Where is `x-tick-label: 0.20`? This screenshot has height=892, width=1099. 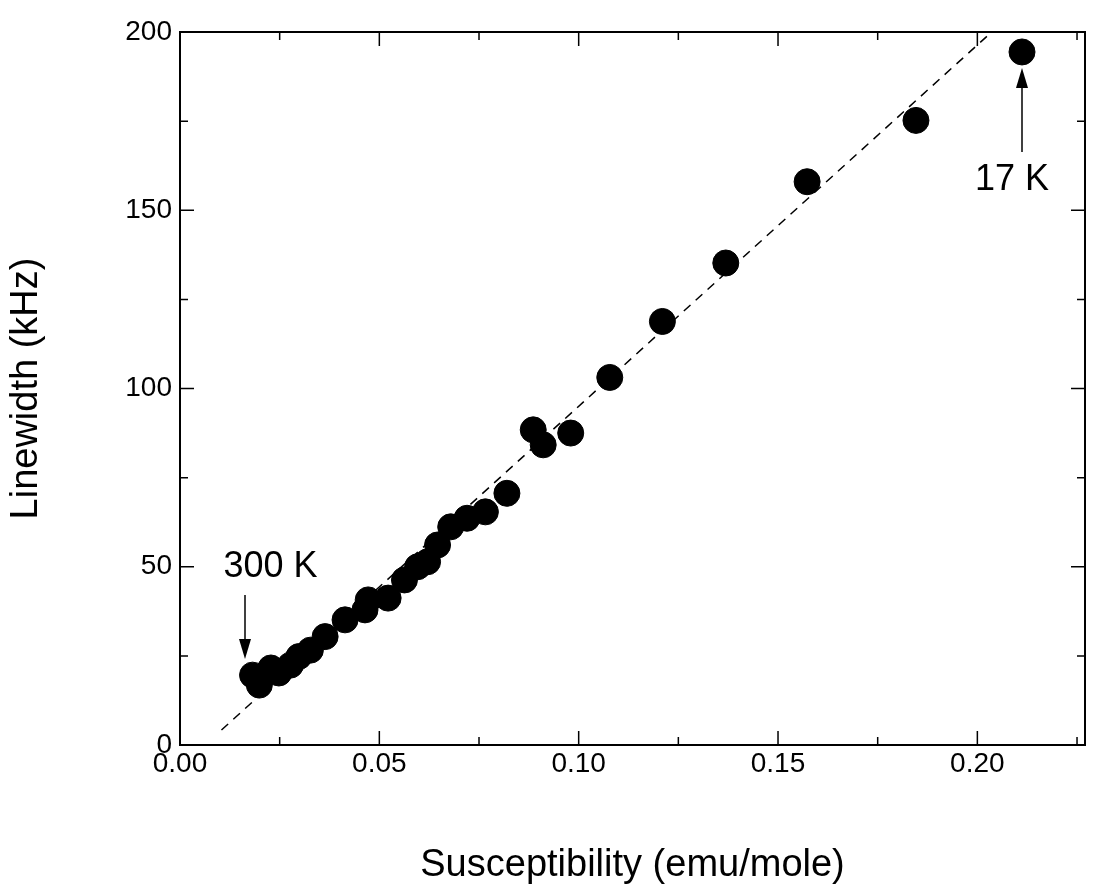 x-tick-label: 0.20 is located at coordinates (977, 762).